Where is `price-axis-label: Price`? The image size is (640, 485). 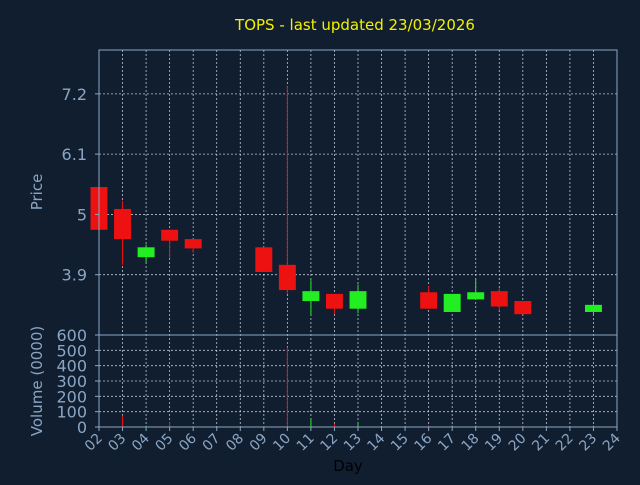
price-axis-label: Price is located at coordinates (37, 192).